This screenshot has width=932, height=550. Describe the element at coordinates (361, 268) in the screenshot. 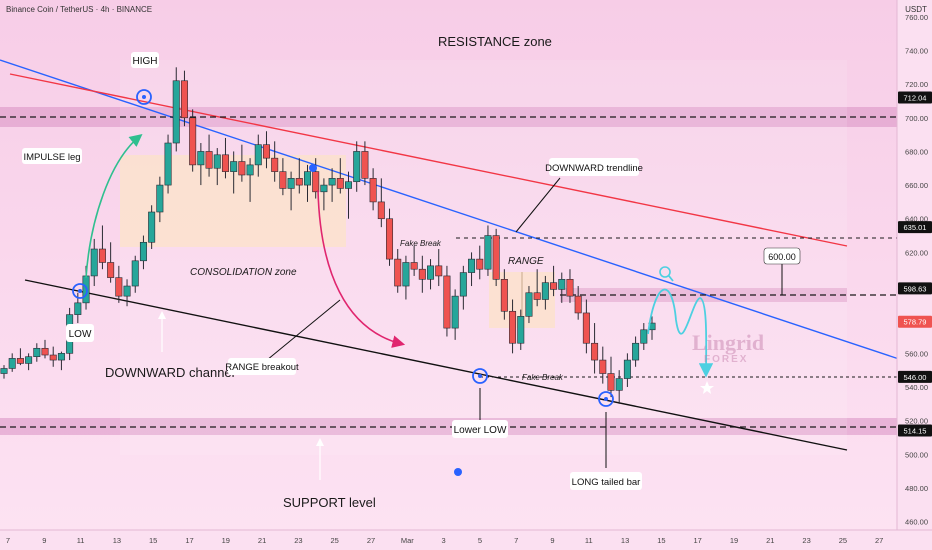

I see `breakdown-arrow` at that location.